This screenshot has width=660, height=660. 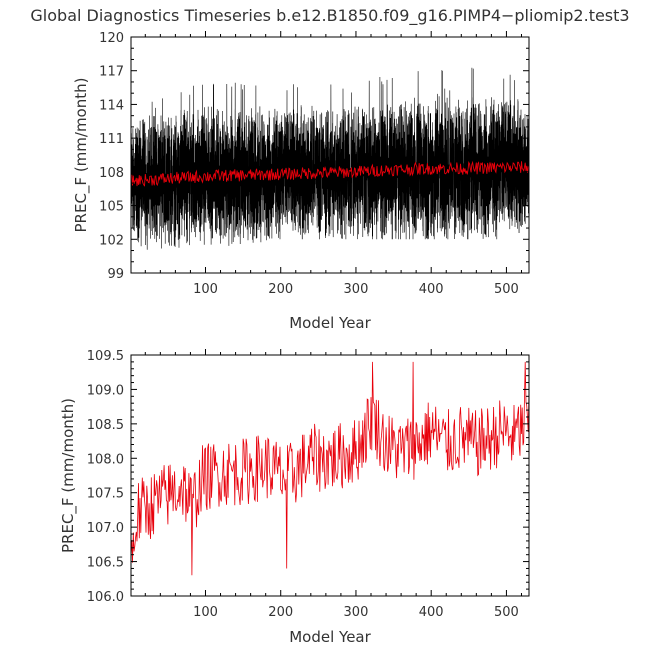 What do you see at coordinates (111, 139) in the screenshot?
I see `y-tick-label: 111` at bounding box center [111, 139].